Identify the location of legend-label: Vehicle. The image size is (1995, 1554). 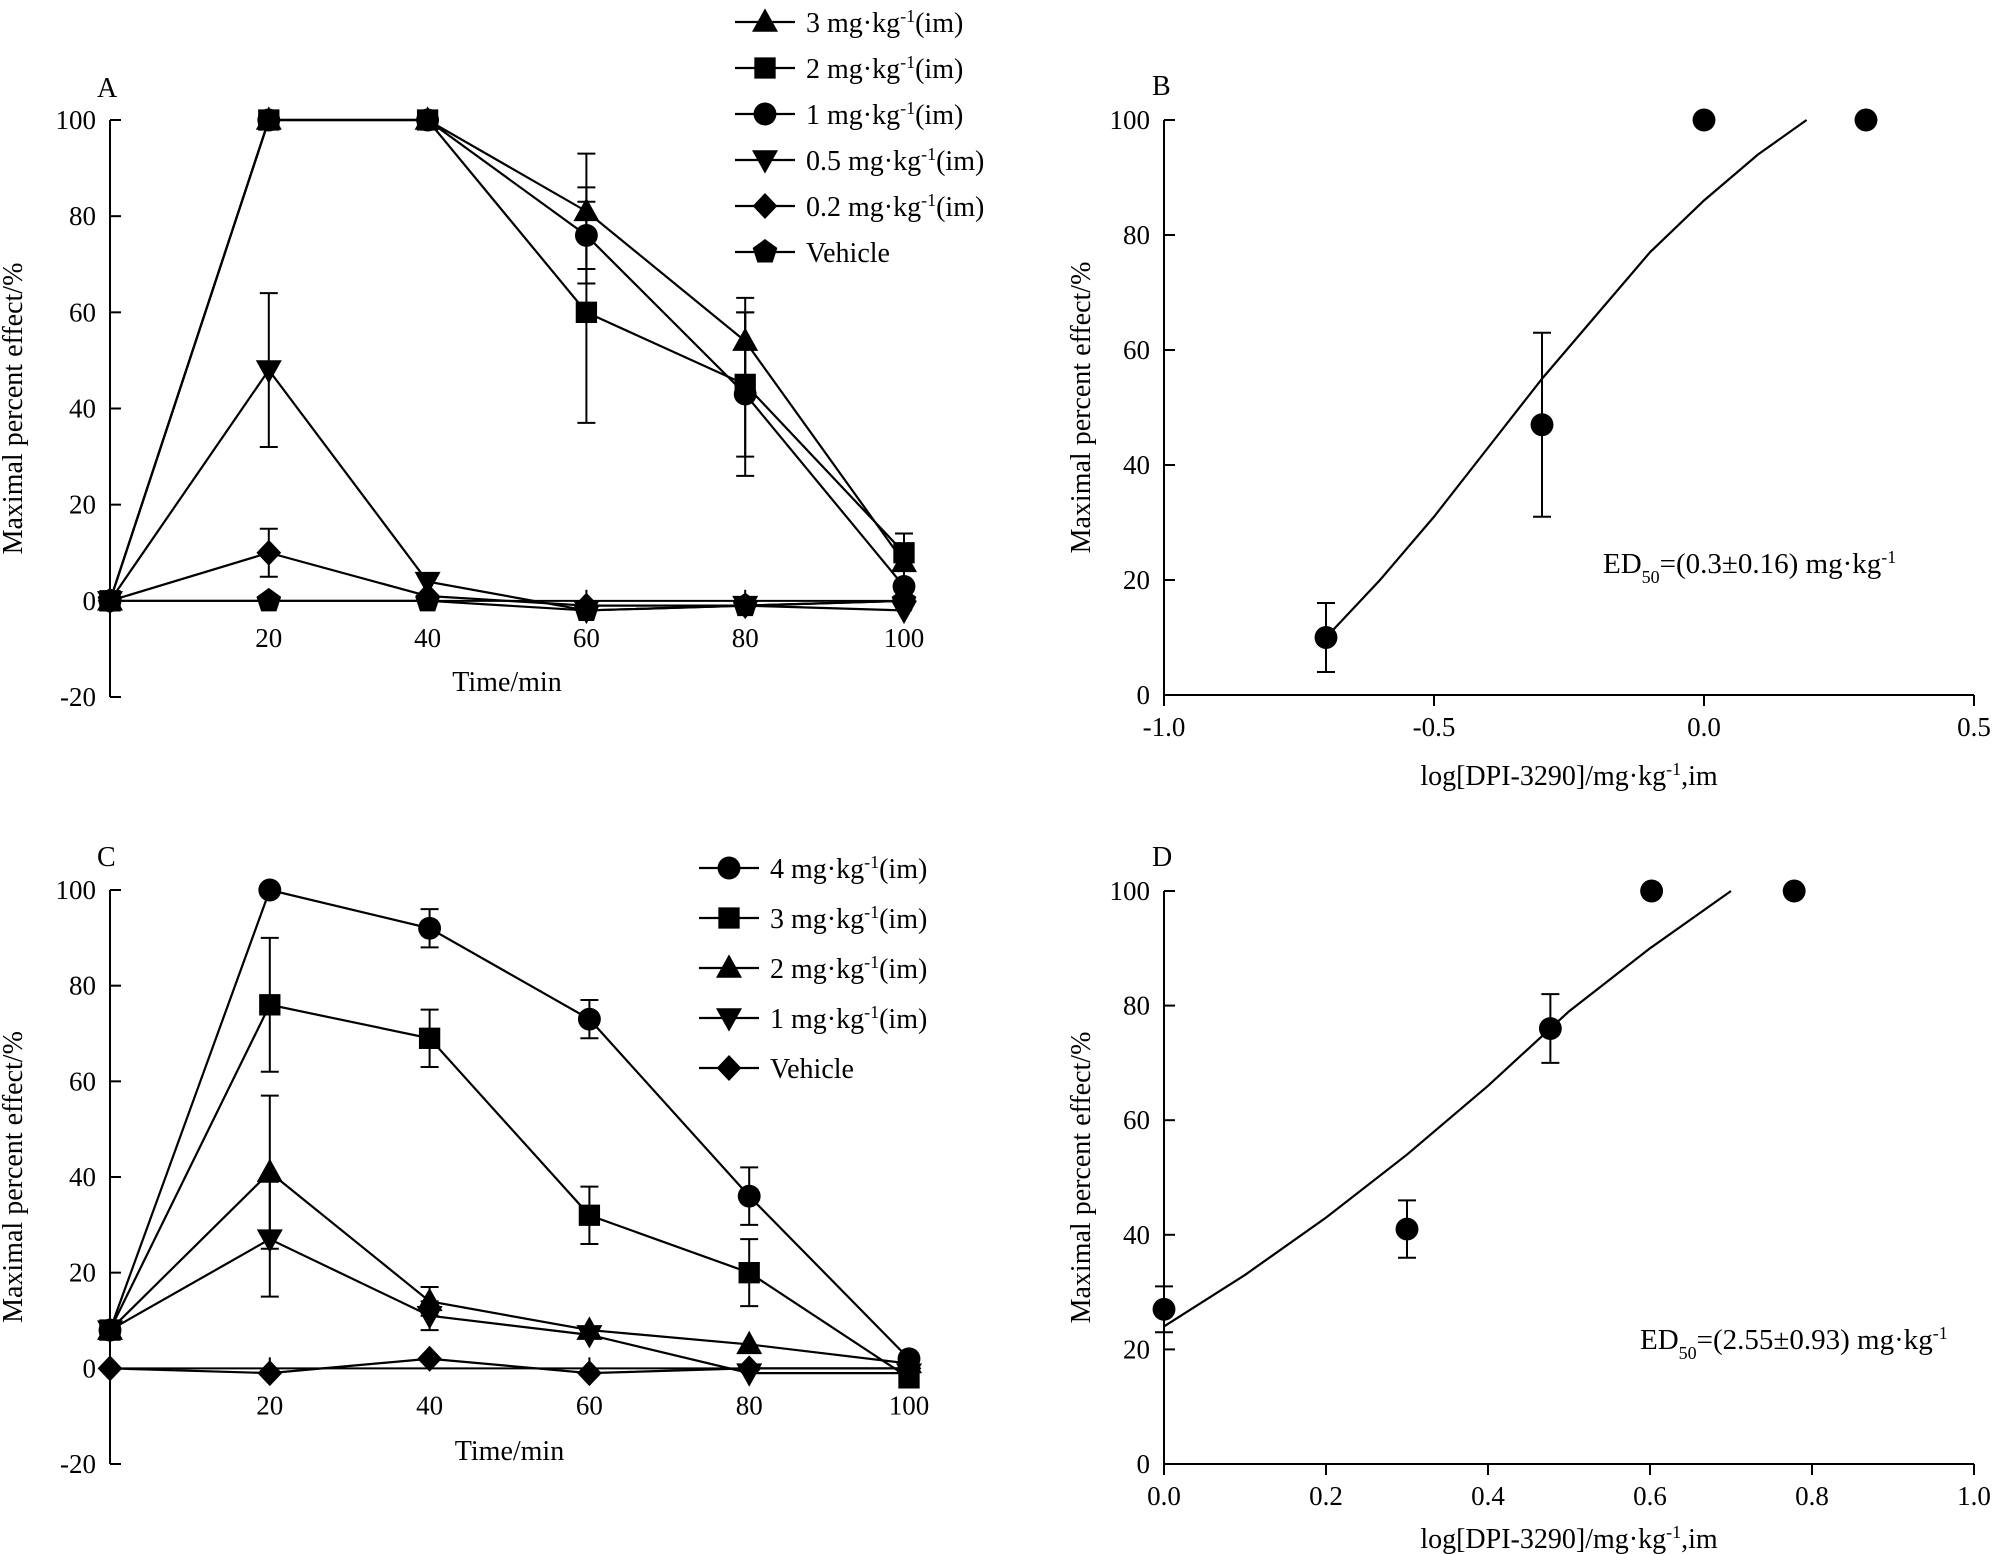
(848, 253).